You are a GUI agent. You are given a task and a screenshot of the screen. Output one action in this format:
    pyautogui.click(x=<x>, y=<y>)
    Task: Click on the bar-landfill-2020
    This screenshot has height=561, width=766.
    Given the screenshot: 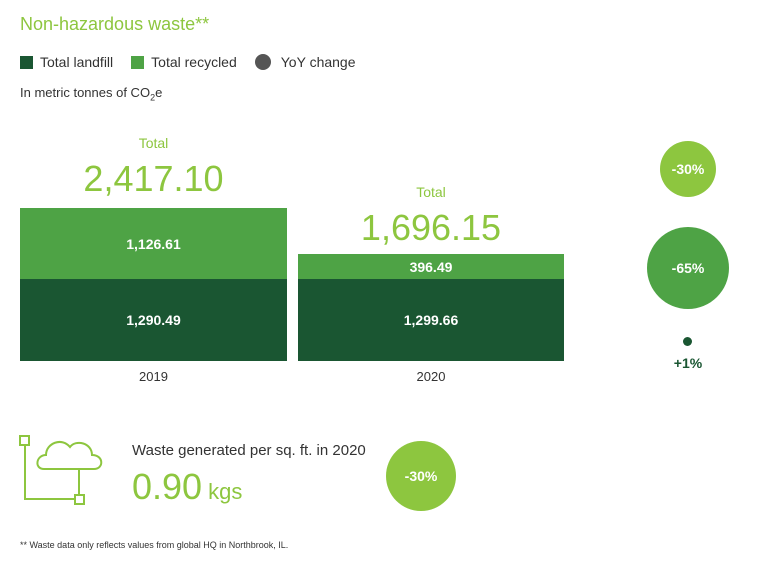 What is the action you would take?
    pyautogui.click(x=431, y=320)
    